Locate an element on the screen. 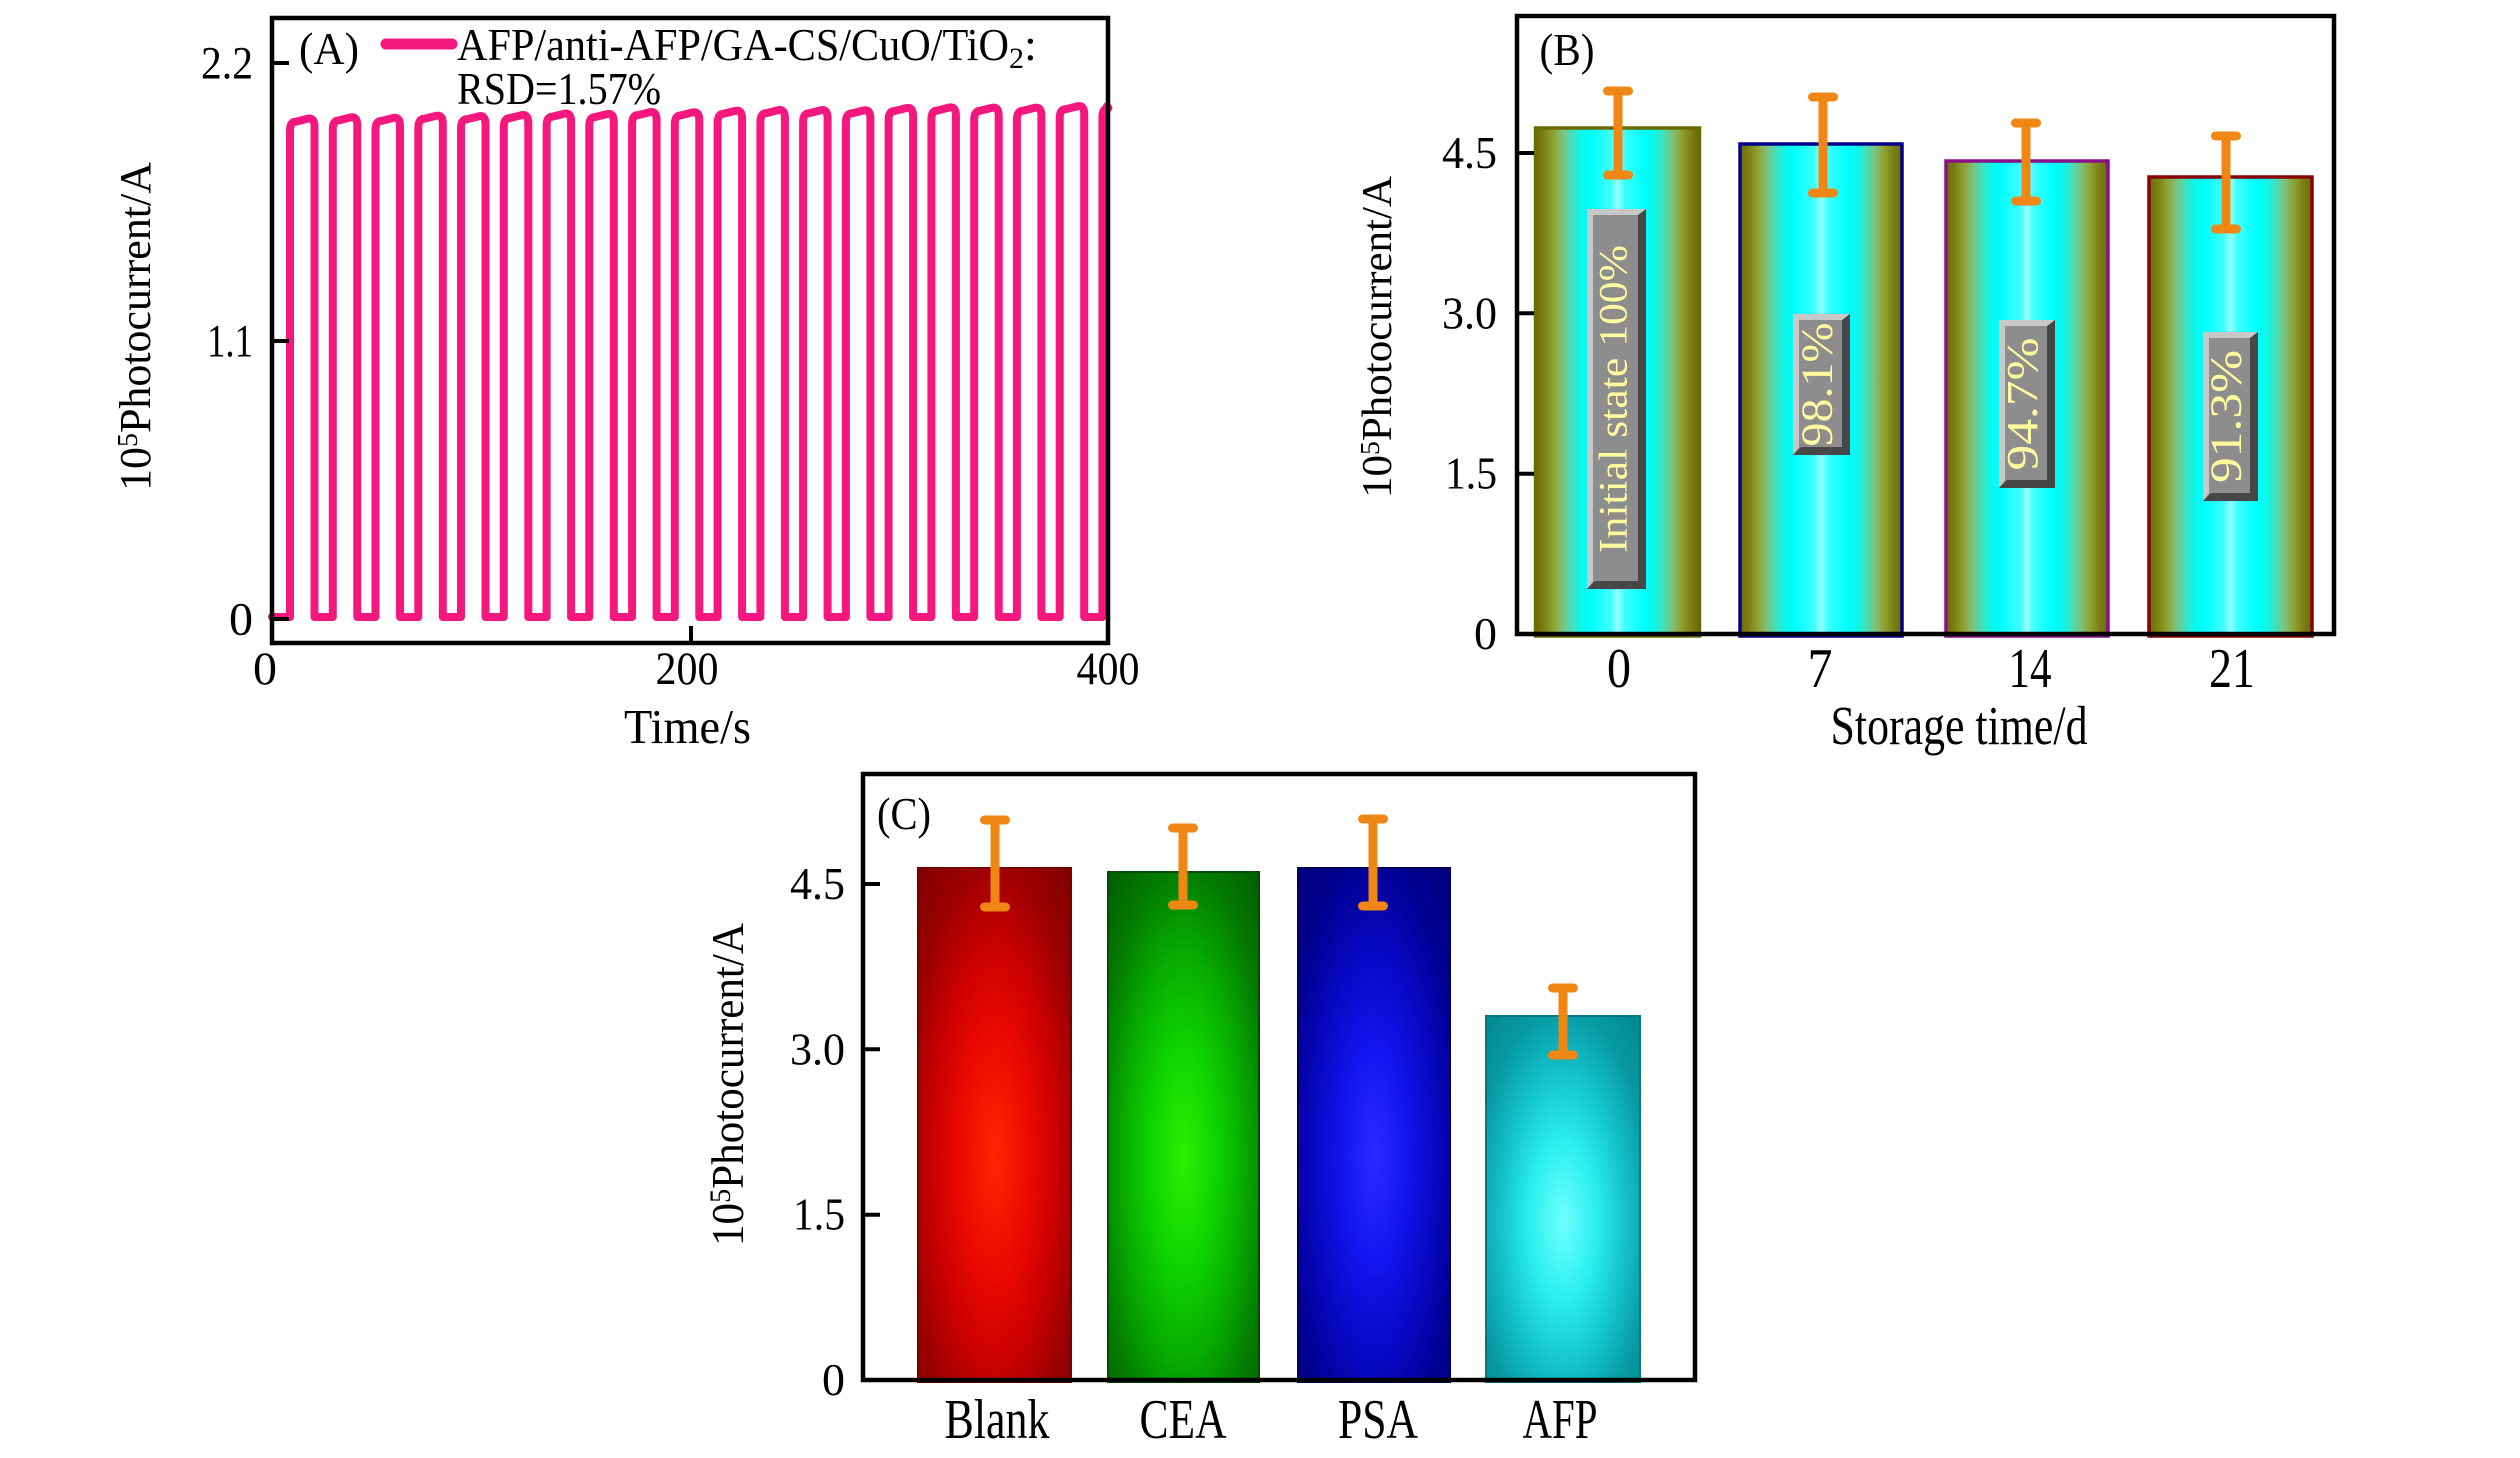  svg-text: 98.1% is located at coordinates (1817, 385).